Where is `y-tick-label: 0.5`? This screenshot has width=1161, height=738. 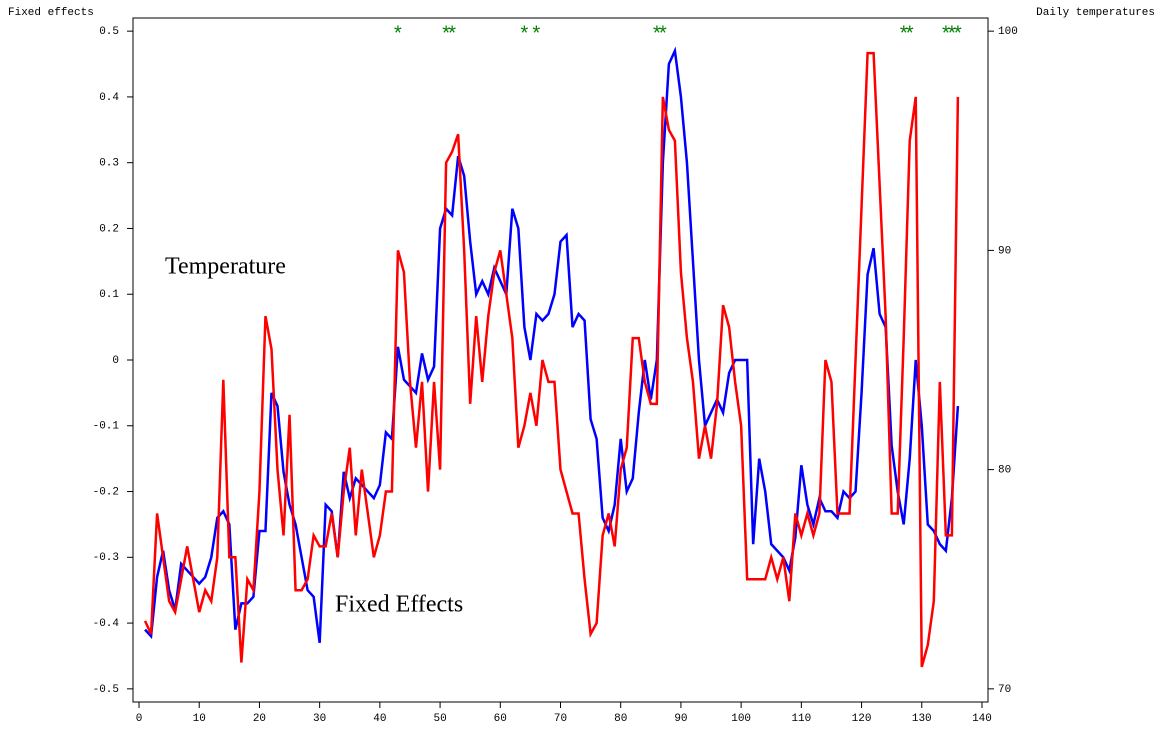
y-tick-label: 0.5 is located at coordinates (109, 32).